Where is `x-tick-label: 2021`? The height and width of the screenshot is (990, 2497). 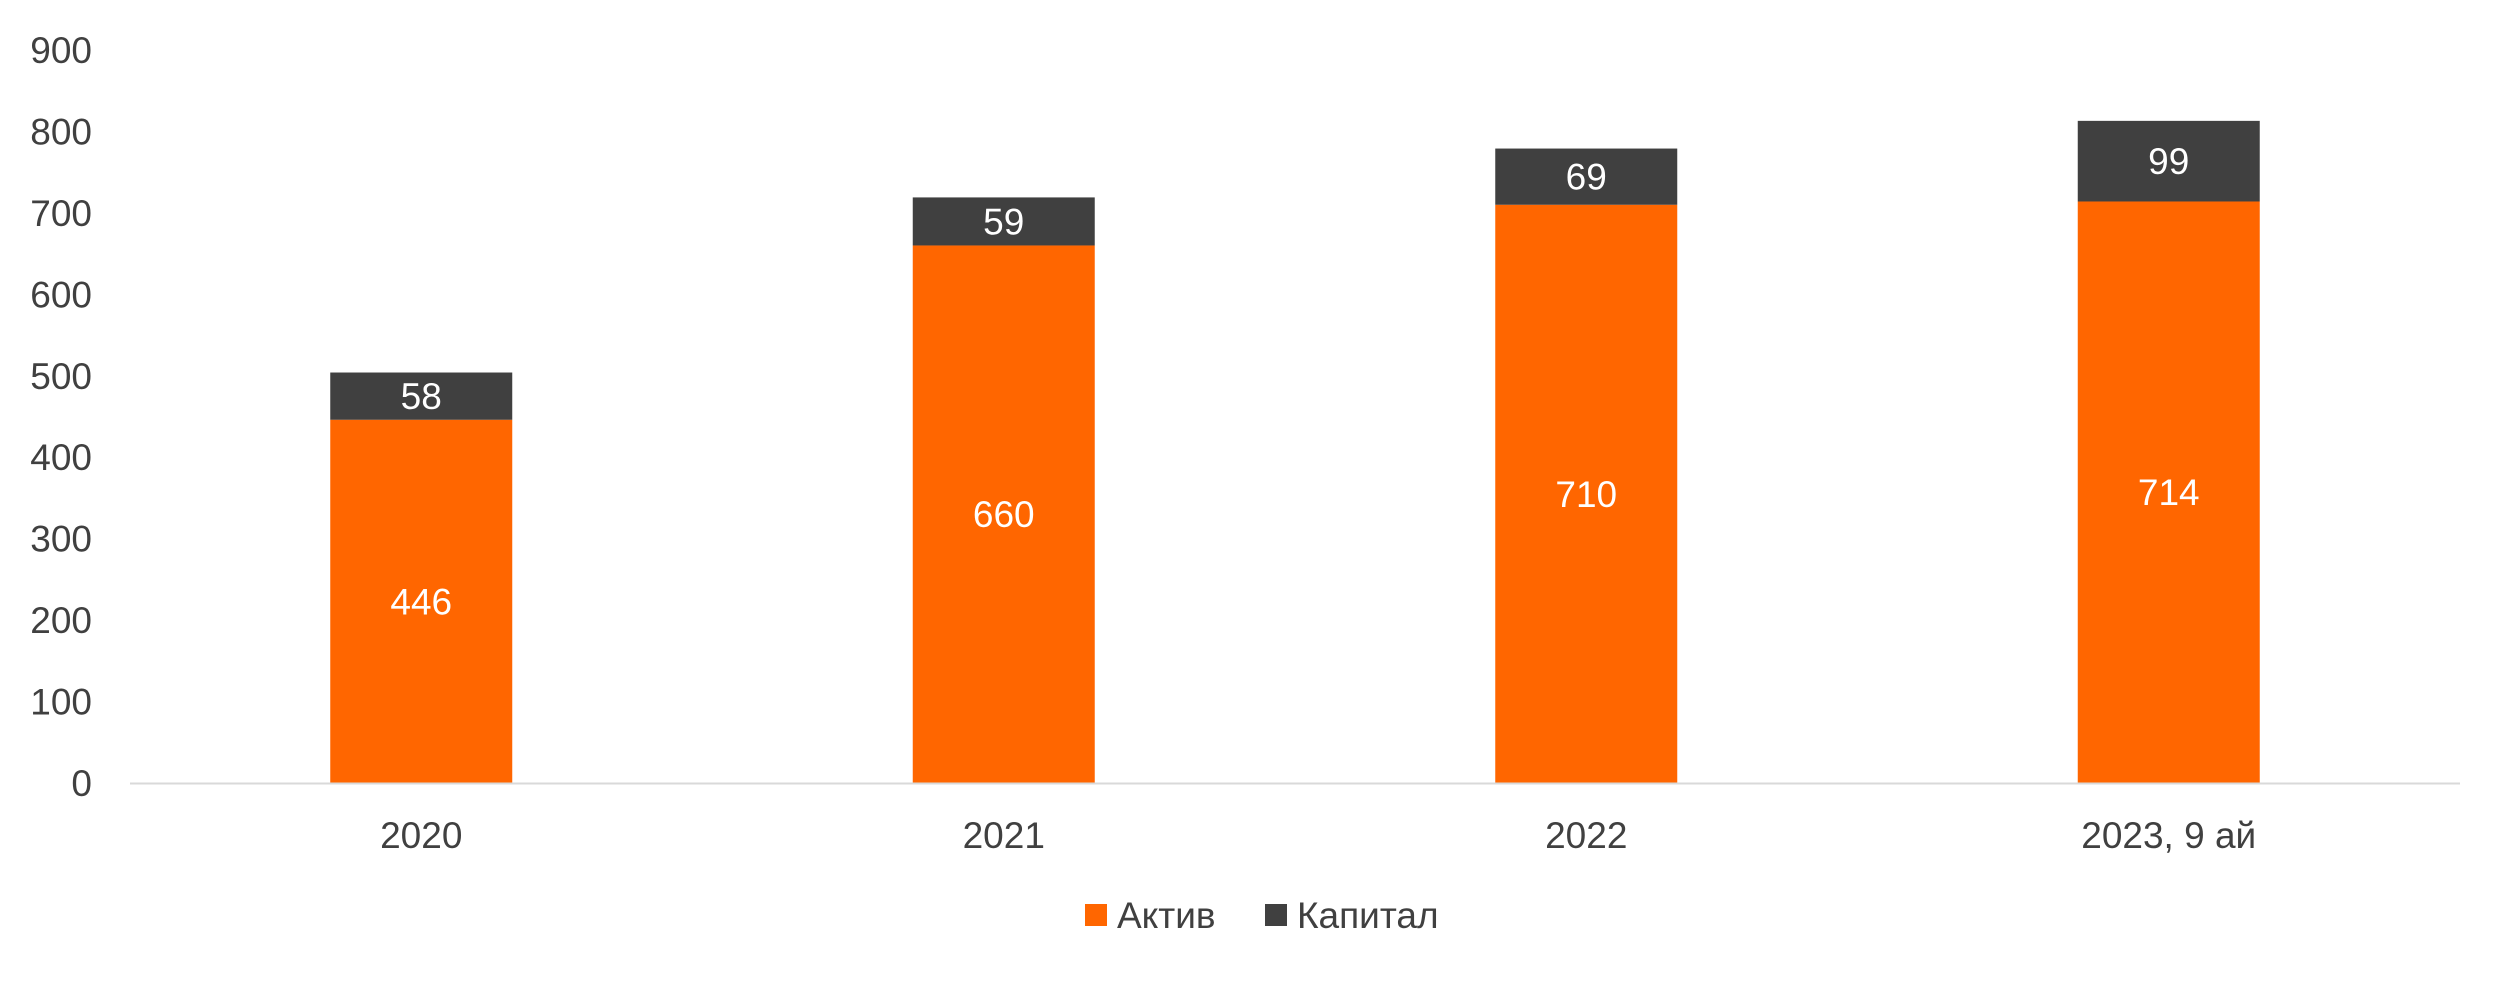
x-tick-label: 2021 is located at coordinates (1004, 835).